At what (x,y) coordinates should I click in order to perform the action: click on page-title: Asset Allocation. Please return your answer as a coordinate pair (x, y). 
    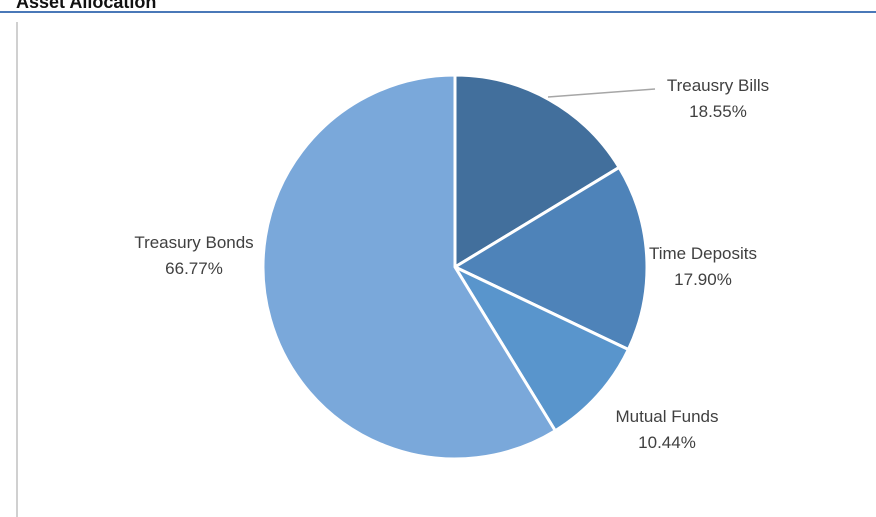
    Looking at the image, I should click on (86, 6).